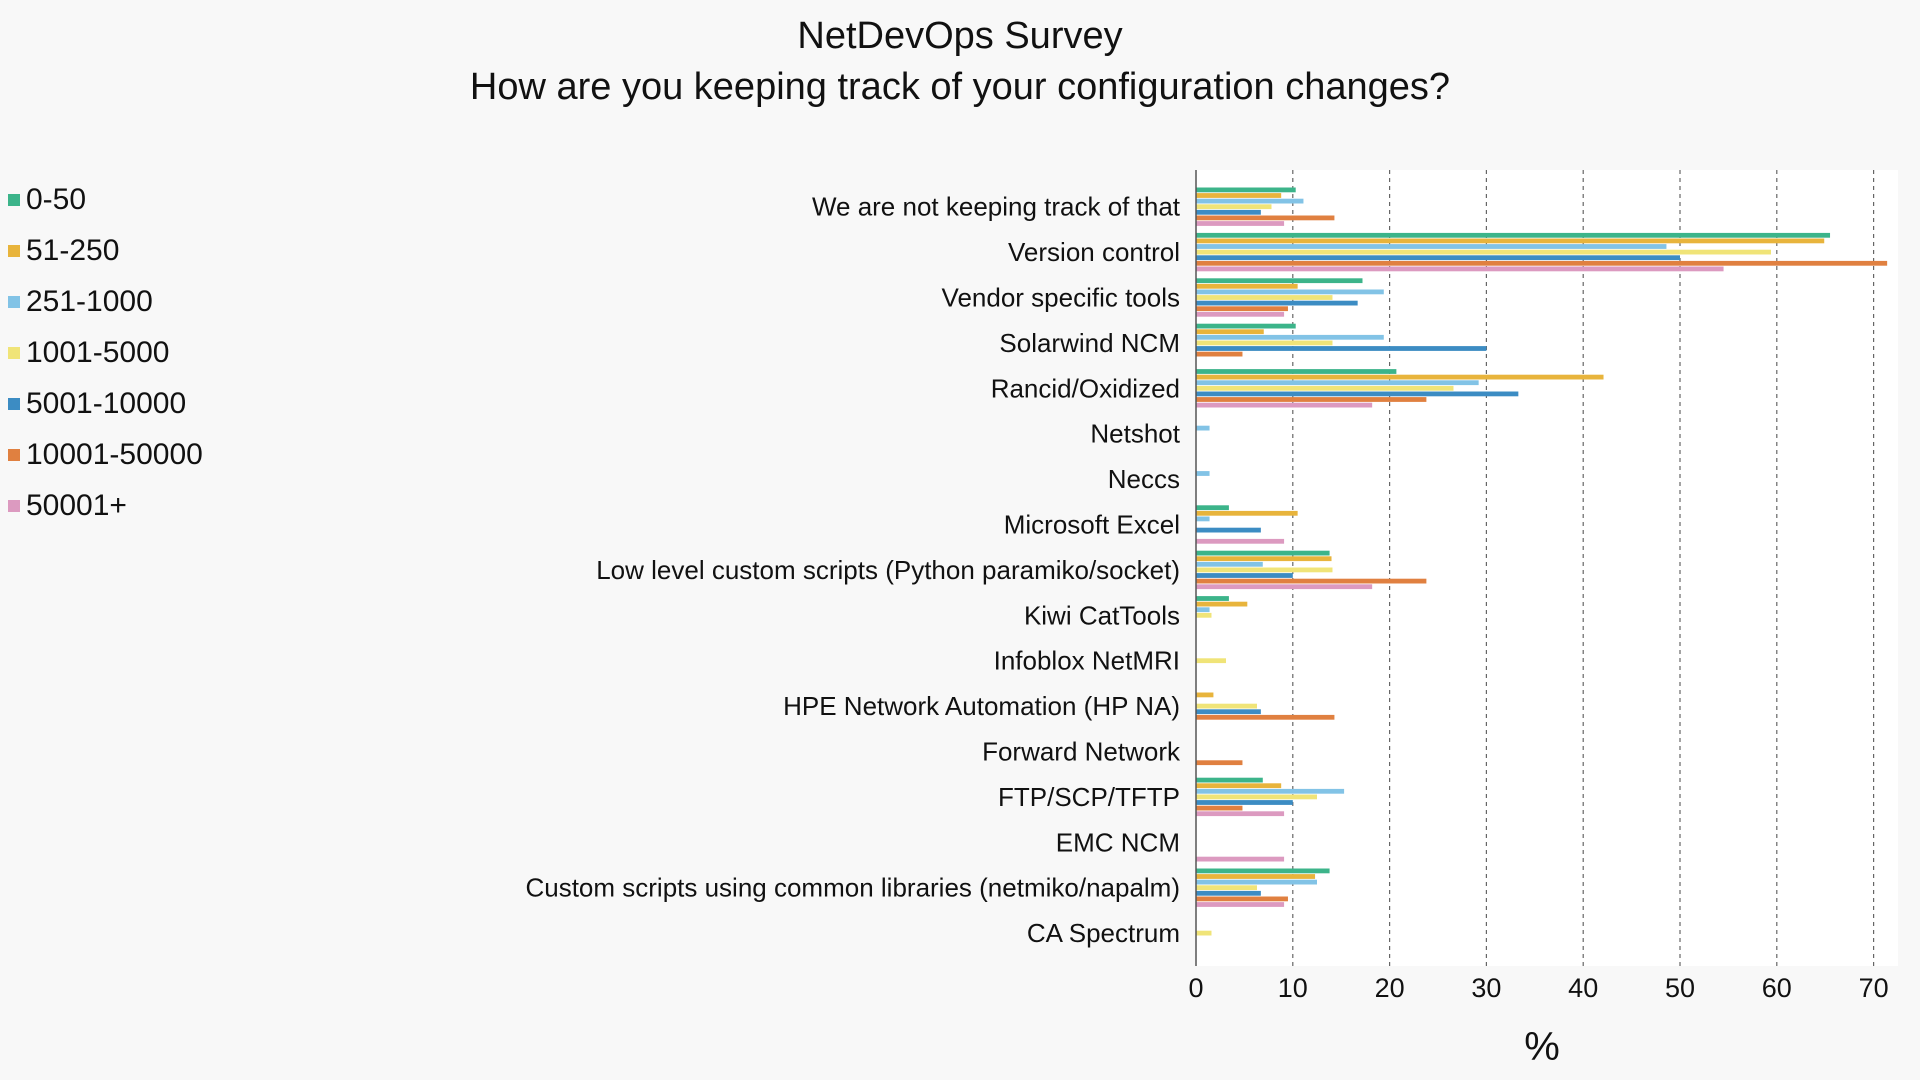 This screenshot has height=1080, width=1920. What do you see at coordinates (1061, 298) in the screenshot?
I see `category-label: Vendor specific tools` at bounding box center [1061, 298].